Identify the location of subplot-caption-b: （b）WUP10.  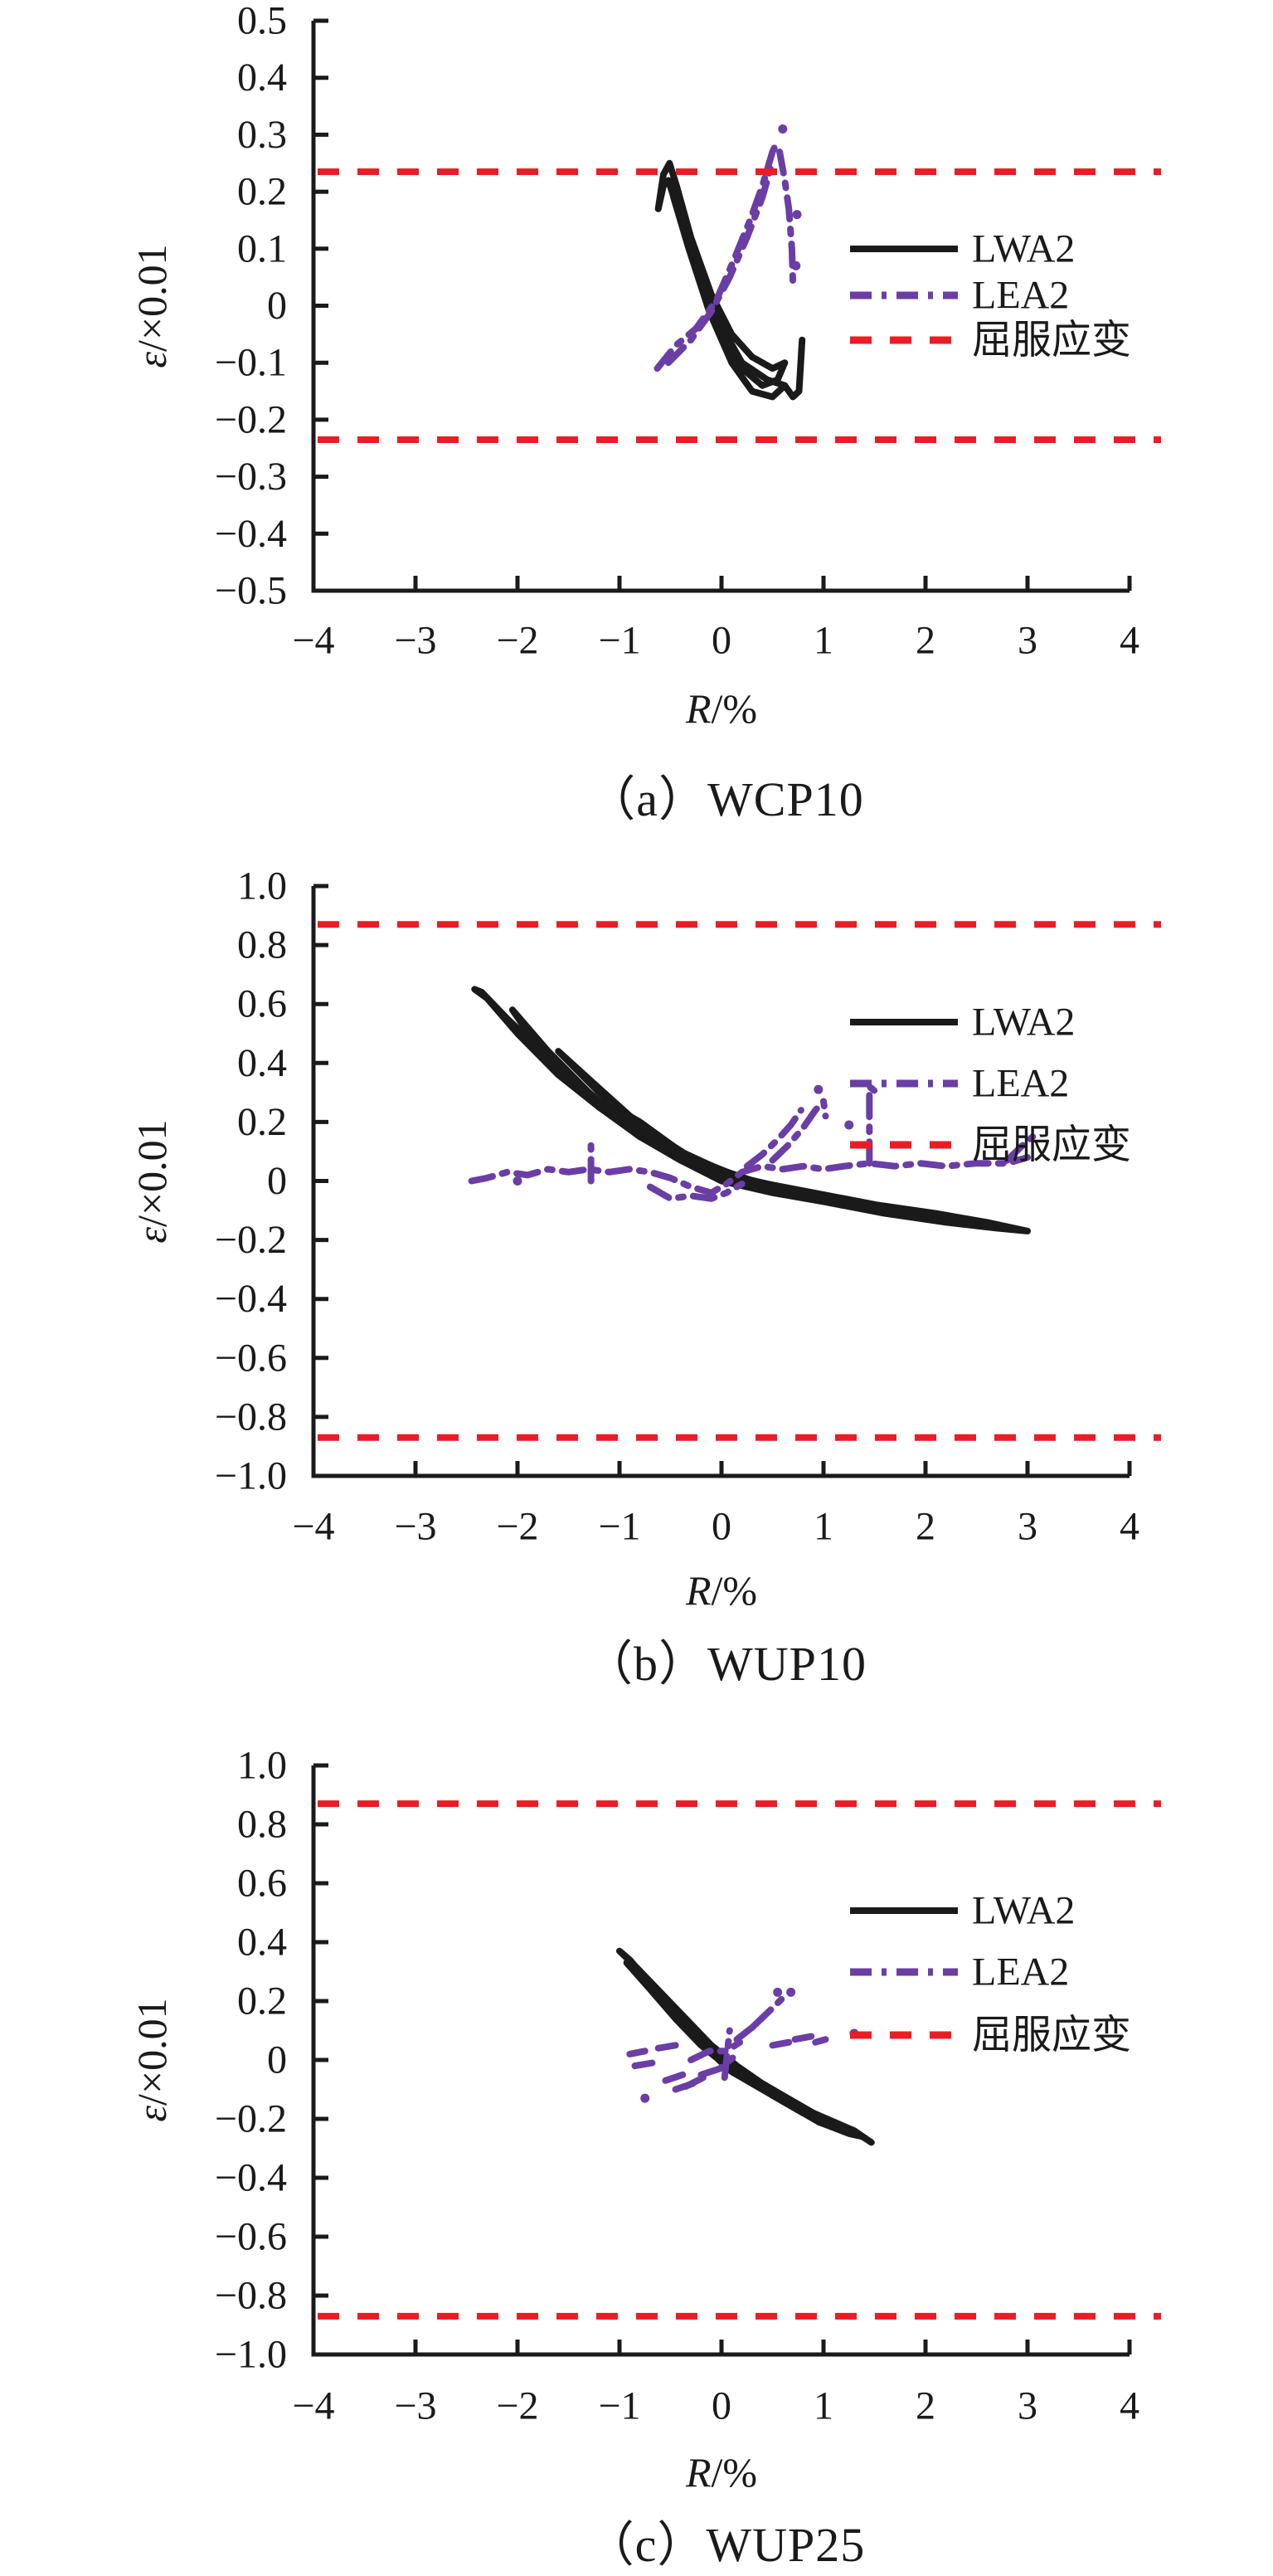
(726, 1664).